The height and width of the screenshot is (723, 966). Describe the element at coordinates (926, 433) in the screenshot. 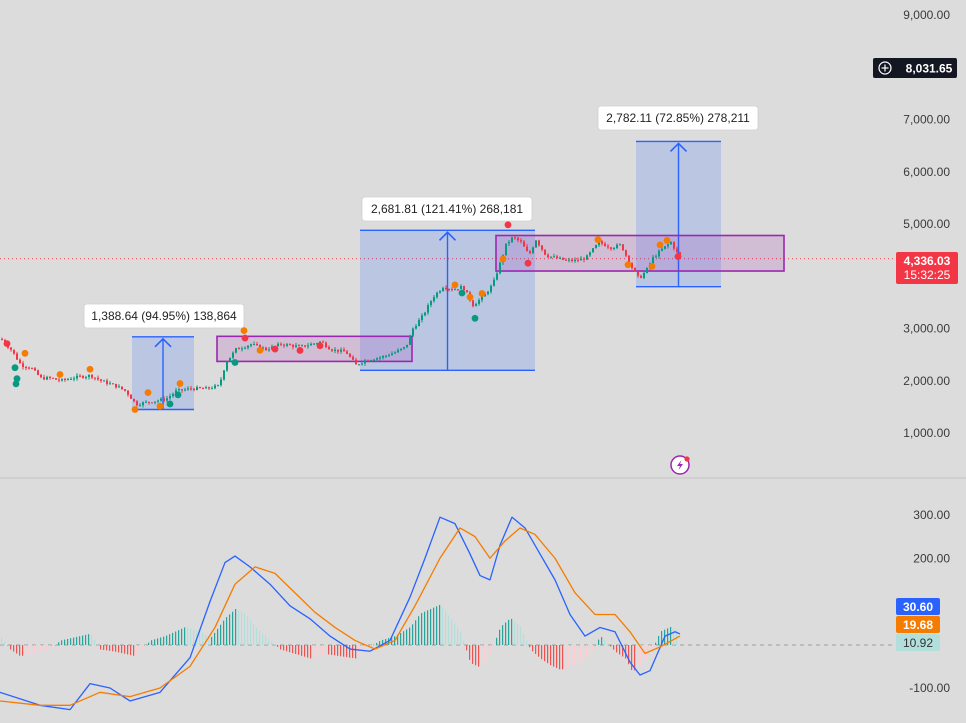

I see `price-axis-tick: 1,000.00` at that location.